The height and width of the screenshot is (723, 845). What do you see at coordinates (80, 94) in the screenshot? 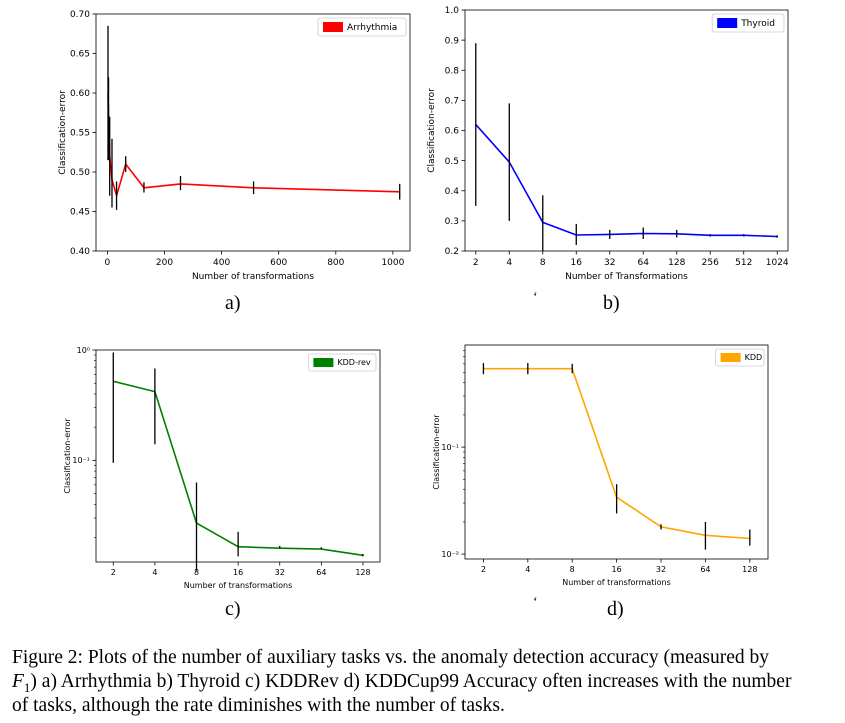
I see `y-tick-label: 0.60` at bounding box center [80, 94].